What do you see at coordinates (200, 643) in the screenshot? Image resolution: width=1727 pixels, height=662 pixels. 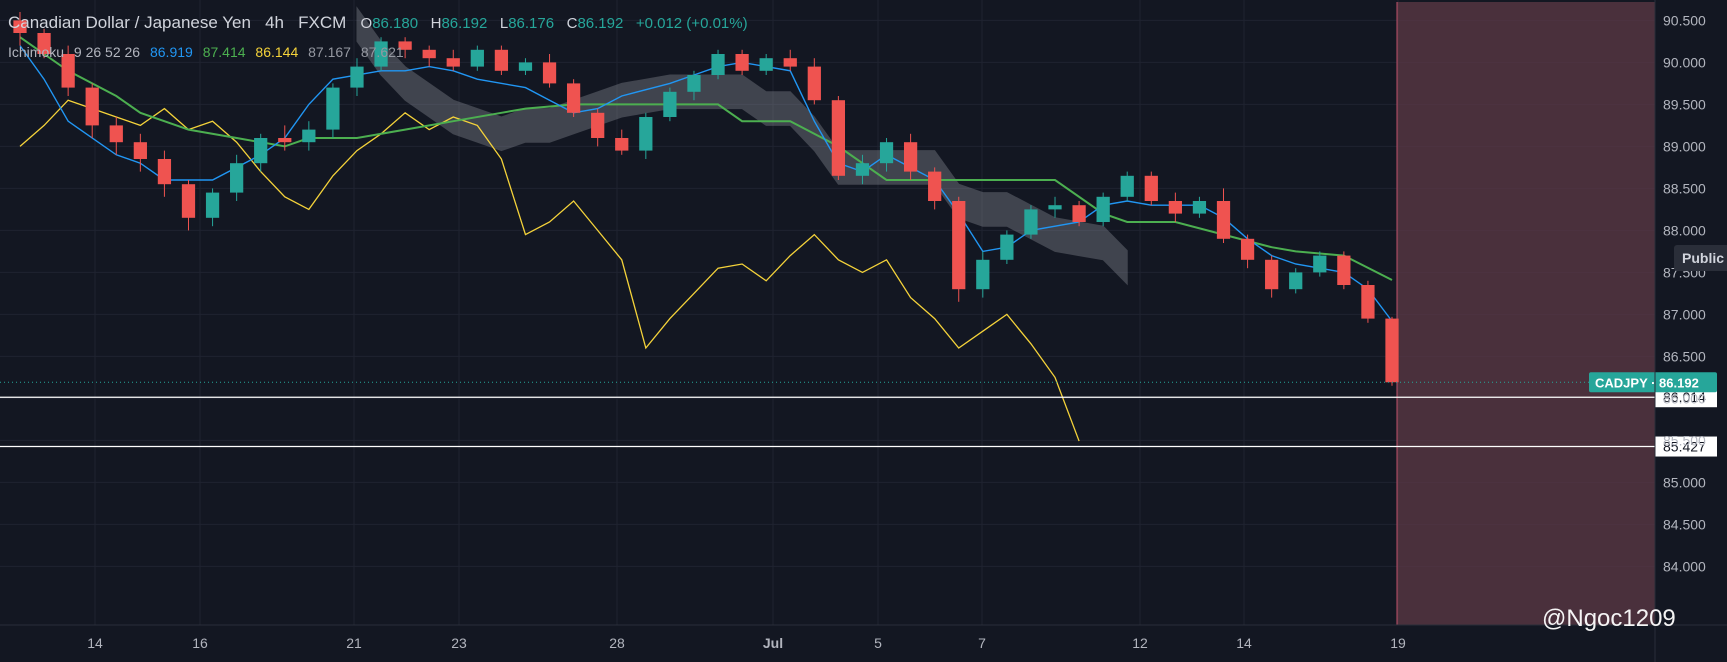 I see `x-tick-label: 16` at bounding box center [200, 643].